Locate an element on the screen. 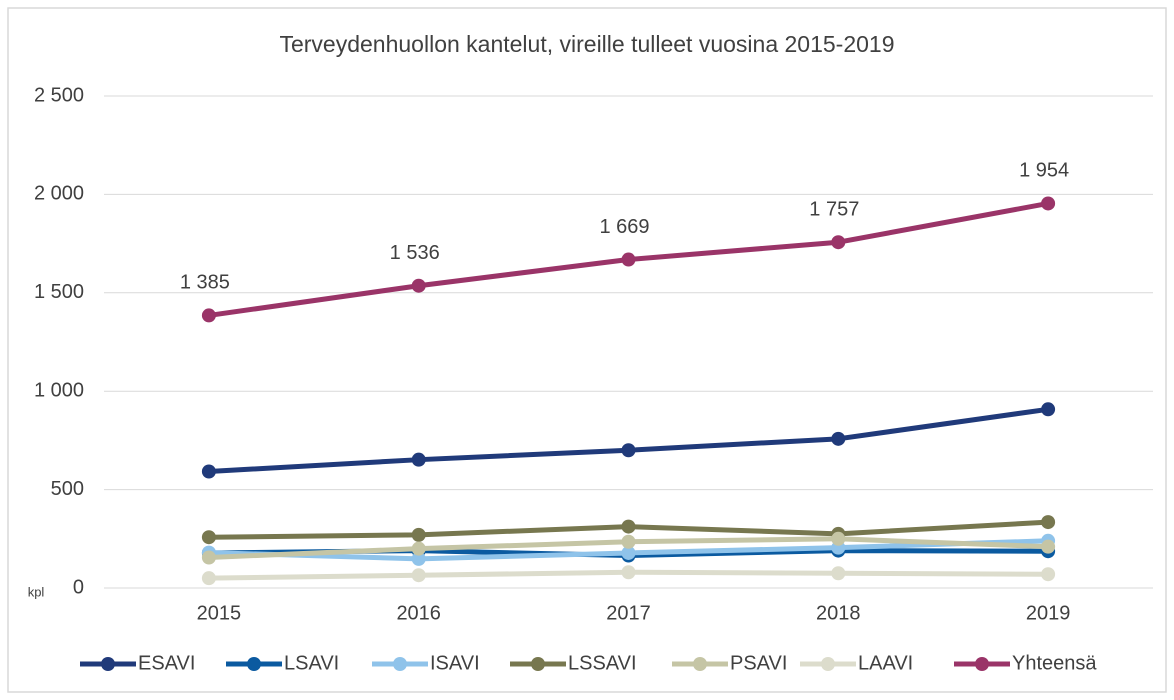  y-tick-label: 500 is located at coordinates (67, 489).